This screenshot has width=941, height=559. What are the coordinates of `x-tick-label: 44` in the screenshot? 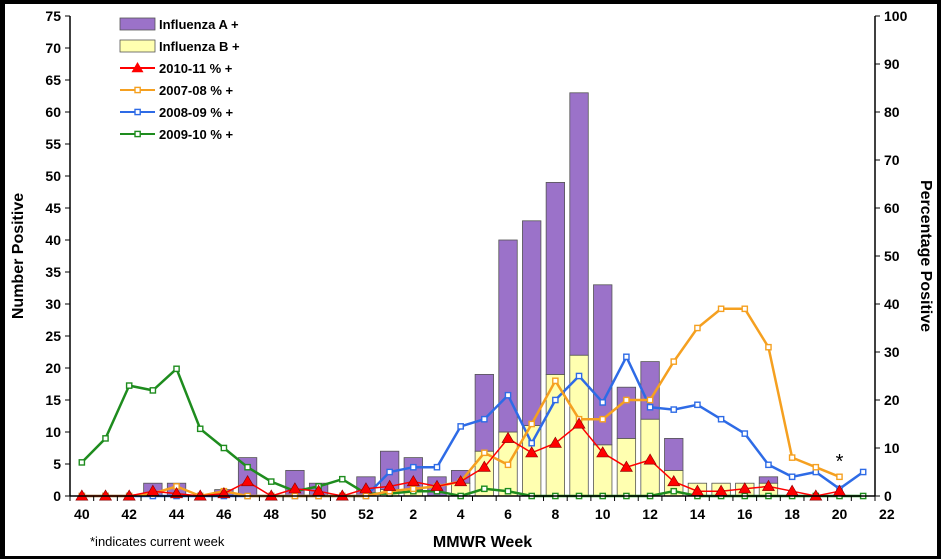 It's located at (177, 514).